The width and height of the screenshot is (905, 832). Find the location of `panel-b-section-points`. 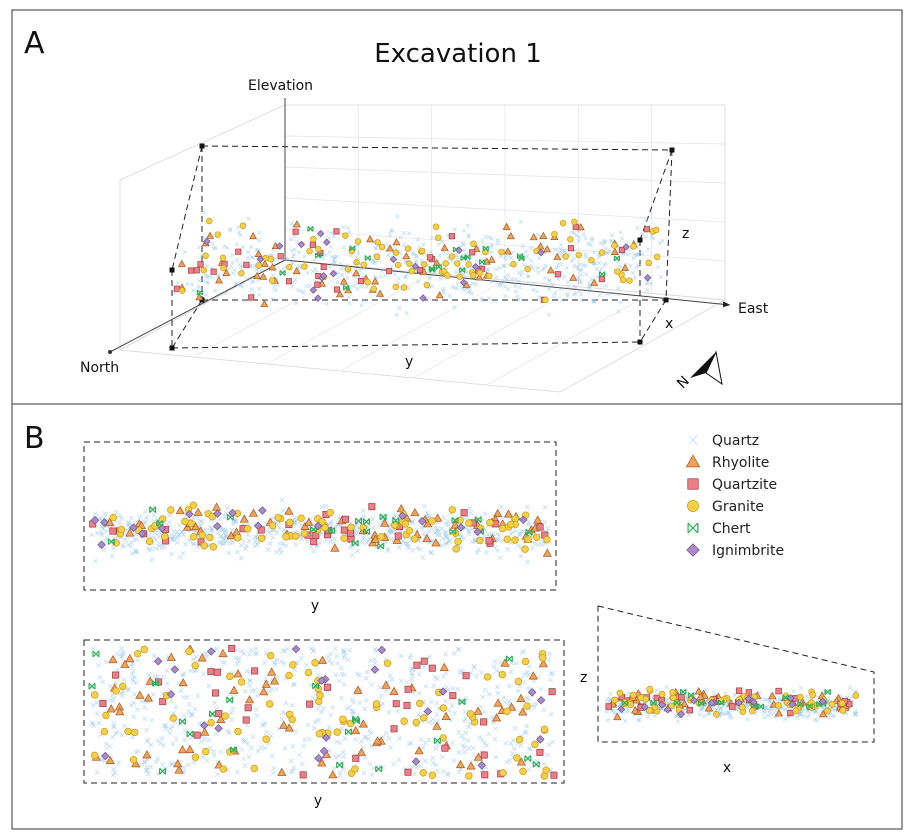

panel-b-section-points is located at coordinates (732, 704).